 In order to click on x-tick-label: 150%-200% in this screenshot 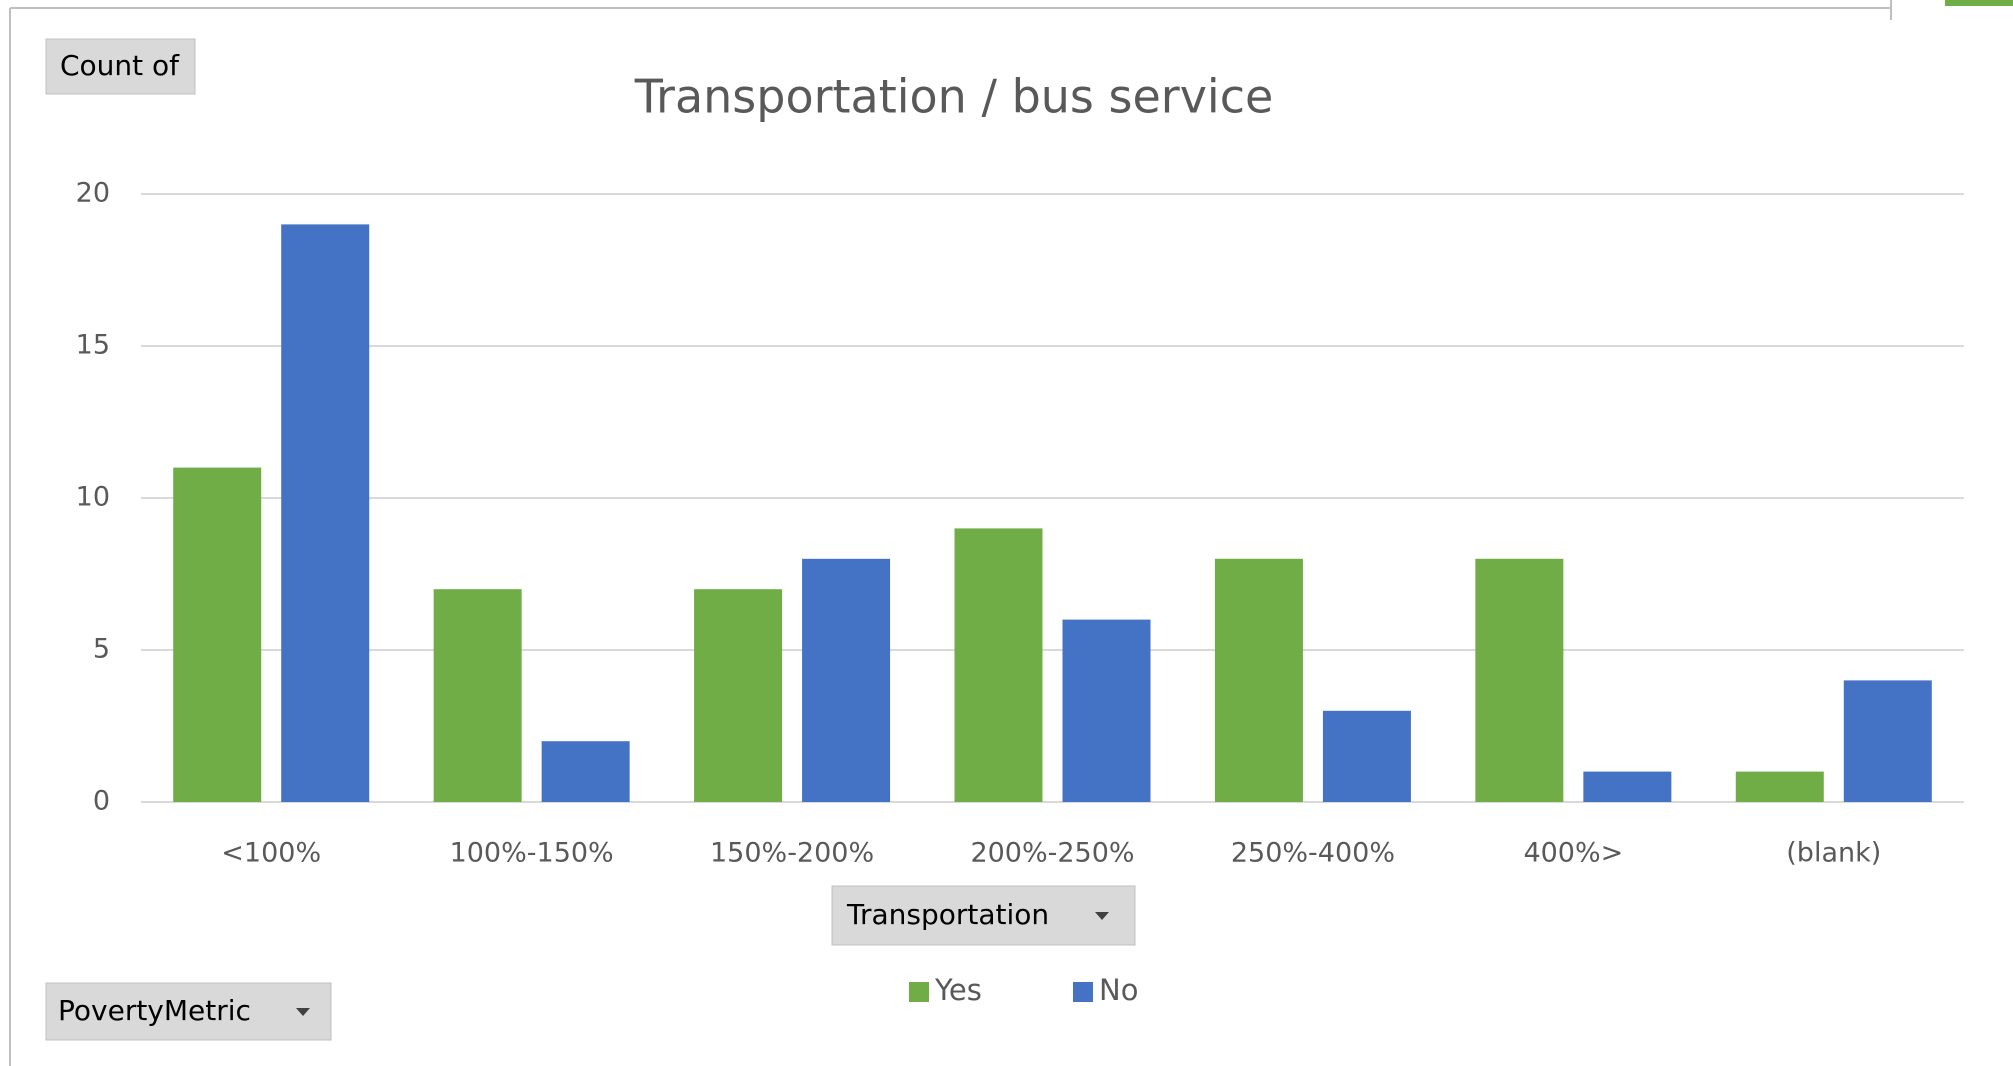, I will do `click(792, 853)`.